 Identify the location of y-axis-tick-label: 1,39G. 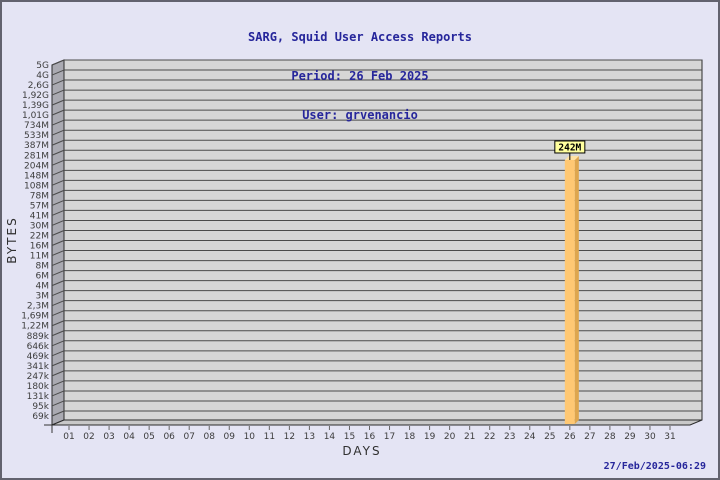
(35, 106).